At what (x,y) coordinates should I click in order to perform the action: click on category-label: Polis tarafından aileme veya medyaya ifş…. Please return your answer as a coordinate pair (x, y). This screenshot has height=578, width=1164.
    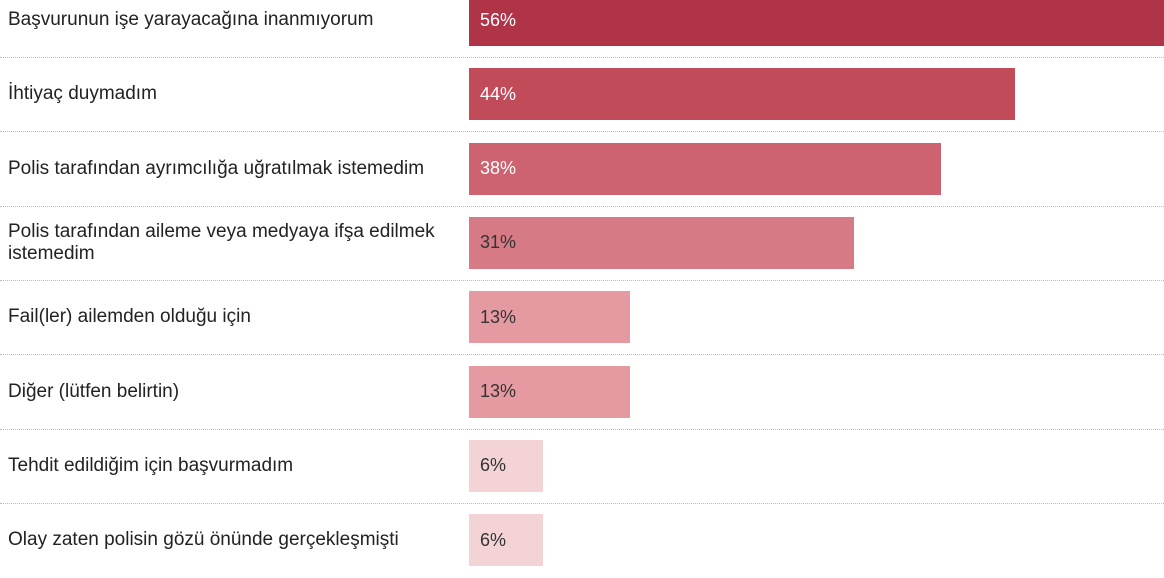
    Looking at the image, I should click on (221, 242).